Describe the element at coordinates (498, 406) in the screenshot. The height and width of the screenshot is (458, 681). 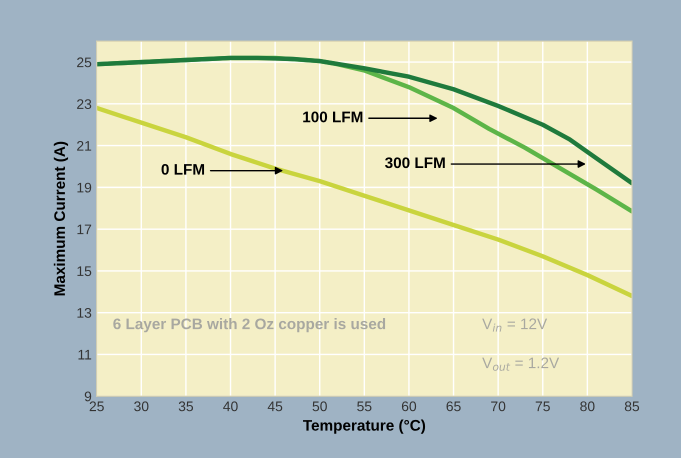
I see `x-tick-label: 70` at that location.